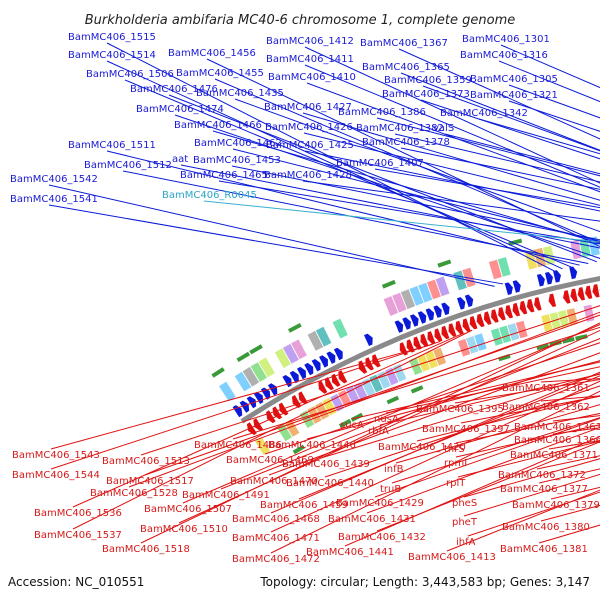 The image size is (600, 605). What do you see at coordinates (130, 74) in the screenshot?
I see `gene-label-forward: BamMC406_1506` at bounding box center [130, 74].